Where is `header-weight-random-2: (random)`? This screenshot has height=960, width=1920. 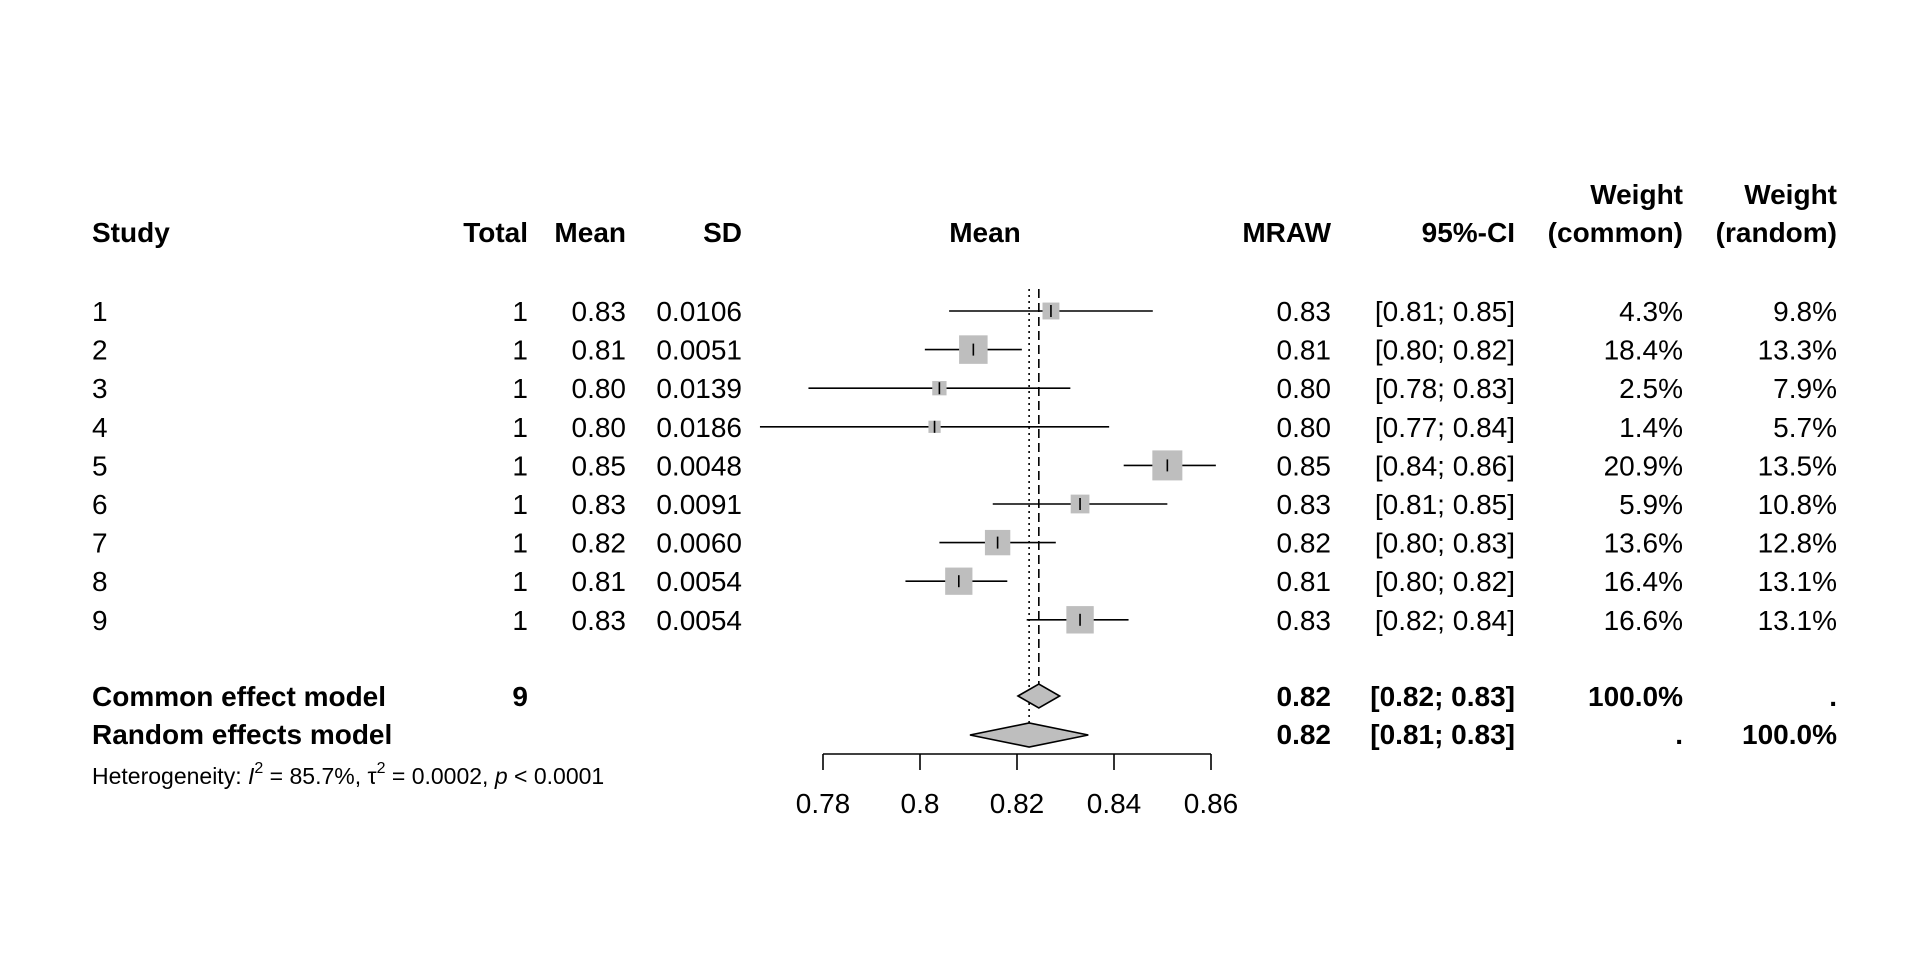 header-weight-random-2: (random) is located at coordinates (1776, 232).